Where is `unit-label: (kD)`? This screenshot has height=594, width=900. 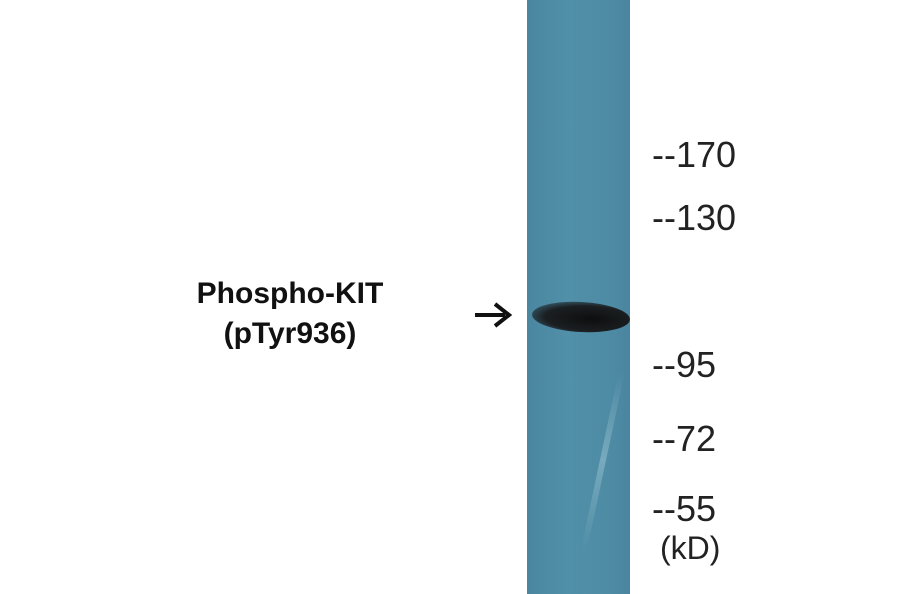
unit-label: (kD) is located at coordinates (690, 548).